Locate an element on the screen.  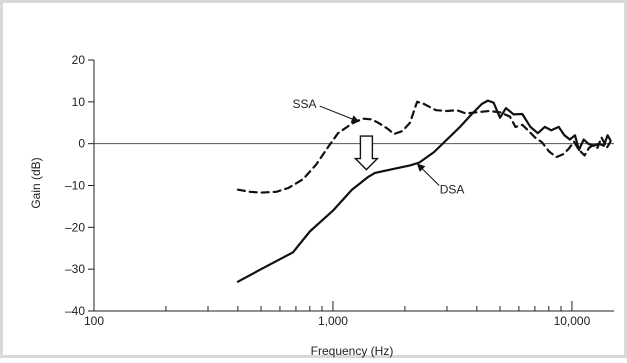
down-arrow-marker is located at coordinates (366, 153).